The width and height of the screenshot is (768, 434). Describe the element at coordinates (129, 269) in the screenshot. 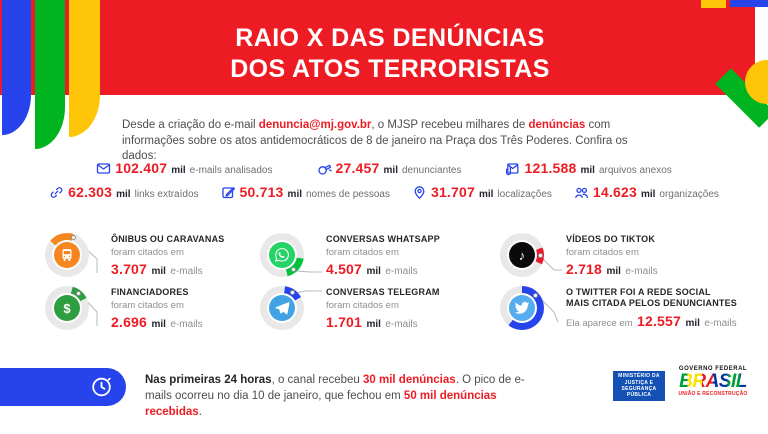

I see `card-value: 3.707` at that location.